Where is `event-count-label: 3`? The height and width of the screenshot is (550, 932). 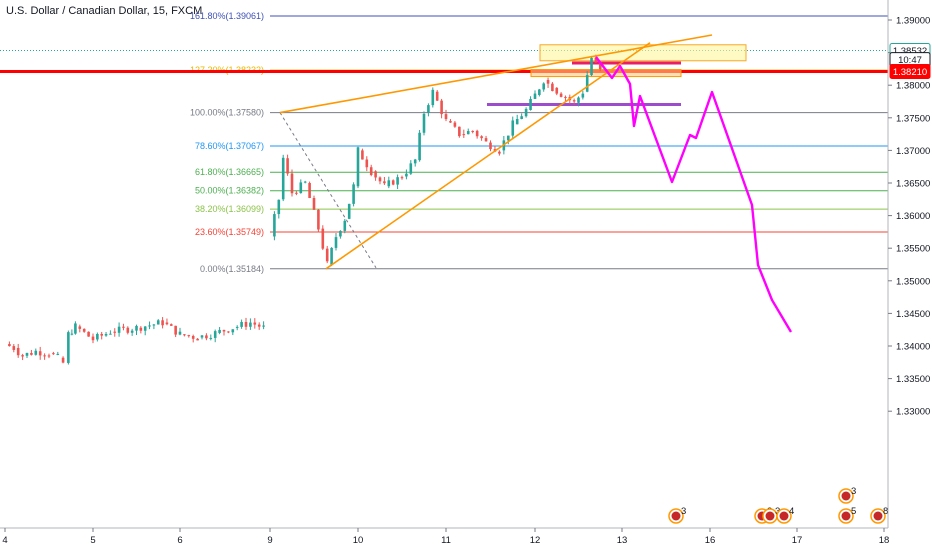 event-count-label: 3 is located at coordinates (853, 491).